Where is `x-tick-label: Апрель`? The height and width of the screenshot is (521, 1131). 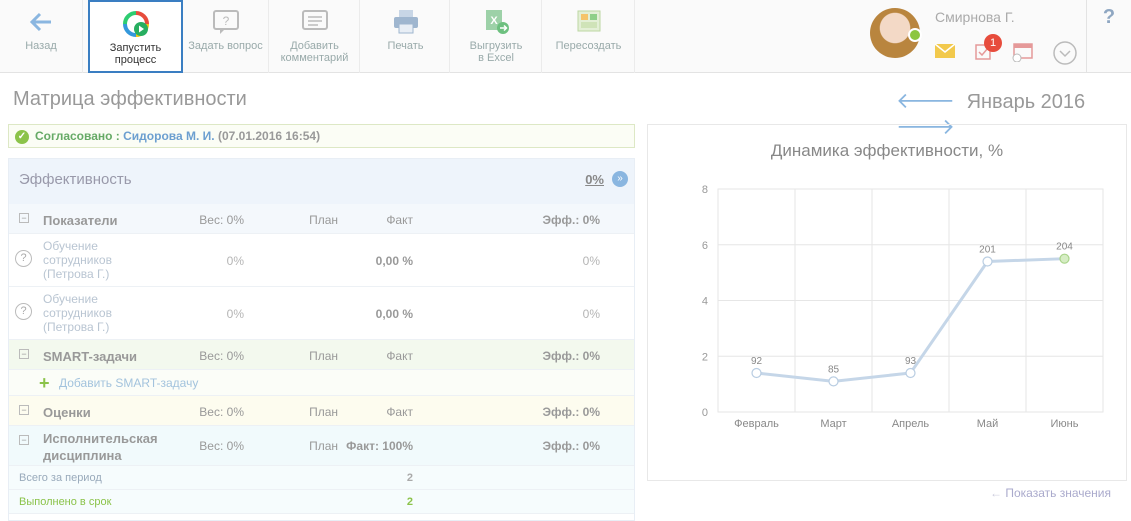
x-tick-label: Апрель is located at coordinates (911, 424).